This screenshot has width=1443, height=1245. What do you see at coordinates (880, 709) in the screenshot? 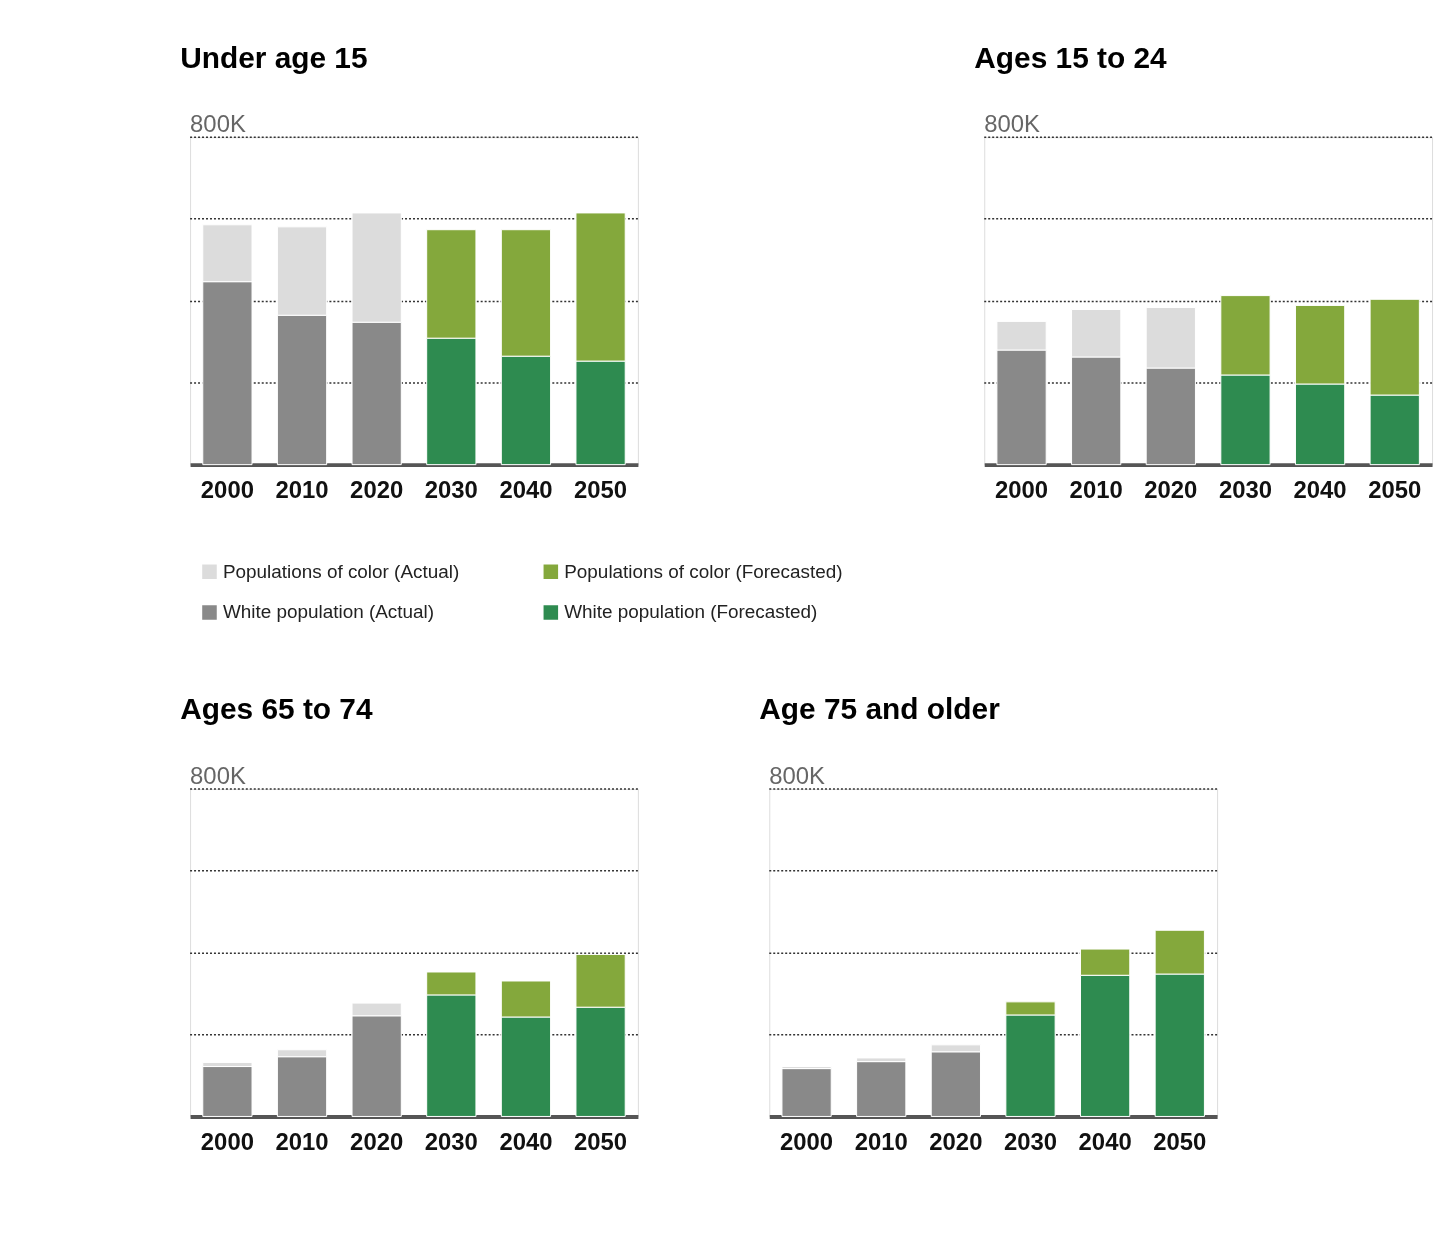
I see `chart-title: Age 75 and older` at bounding box center [880, 709].